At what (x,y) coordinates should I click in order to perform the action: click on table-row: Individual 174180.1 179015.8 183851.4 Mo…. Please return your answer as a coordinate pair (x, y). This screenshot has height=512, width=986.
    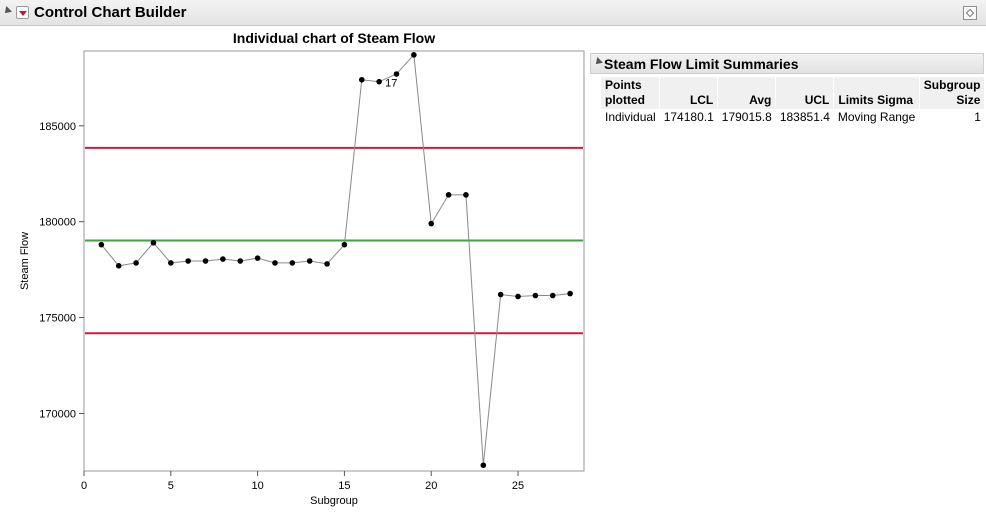
    Looking at the image, I should click on (793, 117).